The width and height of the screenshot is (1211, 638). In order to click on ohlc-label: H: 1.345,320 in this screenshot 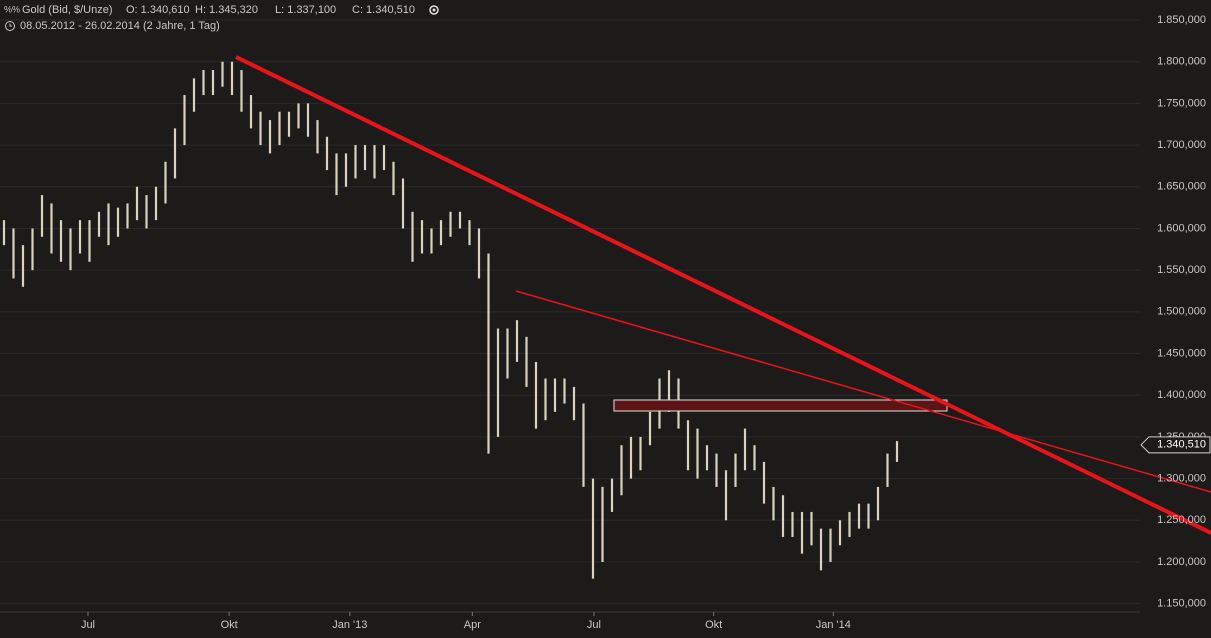, I will do `click(226, 10)`.